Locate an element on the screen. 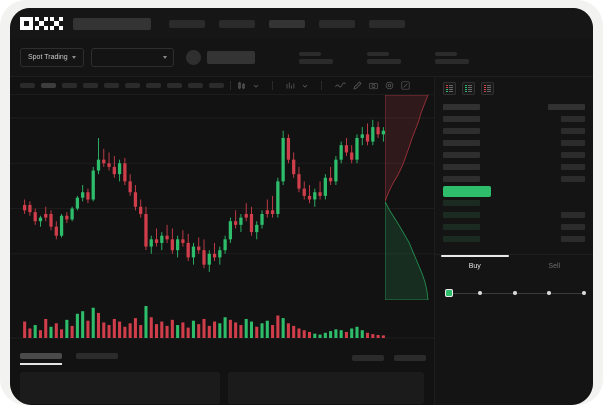 This screenshot has width=603, height=405. orderbook-asks-icon is located at coordinates (487, 88).